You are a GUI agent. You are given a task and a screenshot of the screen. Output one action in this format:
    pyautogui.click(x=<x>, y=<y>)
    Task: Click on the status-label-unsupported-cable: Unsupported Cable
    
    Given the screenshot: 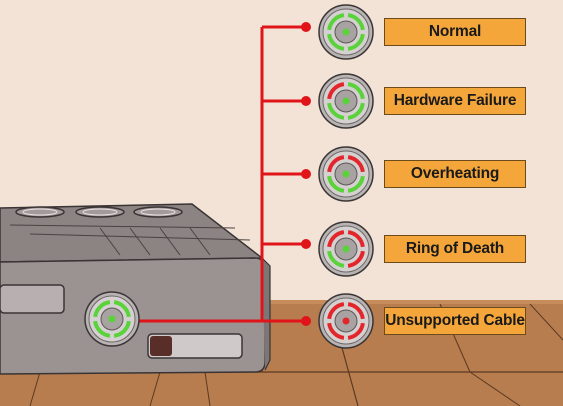 What is the action you would take?
    pyautogui.click(x=455, y=321)
    